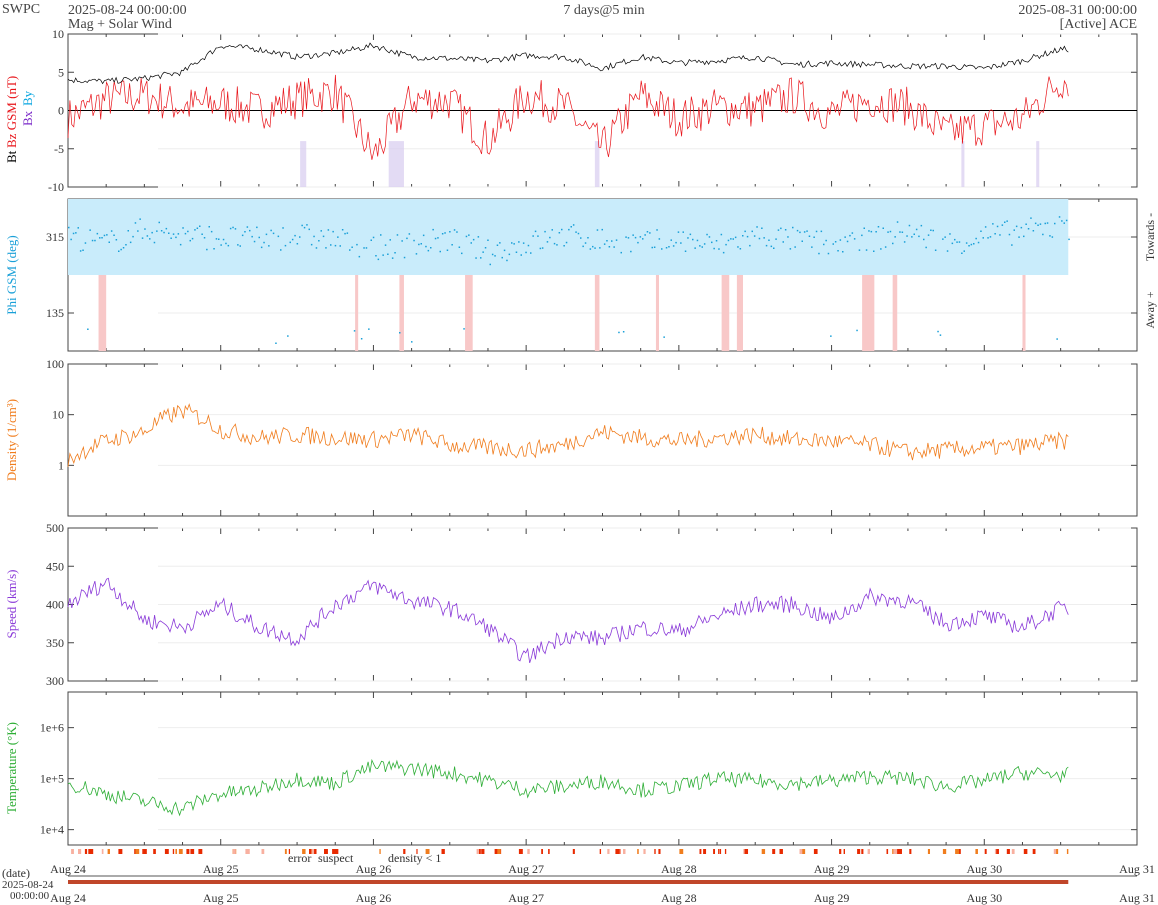 The width and height of the screenshot is (1158, 905). I want to click on bx-shade, so click(597, 164).